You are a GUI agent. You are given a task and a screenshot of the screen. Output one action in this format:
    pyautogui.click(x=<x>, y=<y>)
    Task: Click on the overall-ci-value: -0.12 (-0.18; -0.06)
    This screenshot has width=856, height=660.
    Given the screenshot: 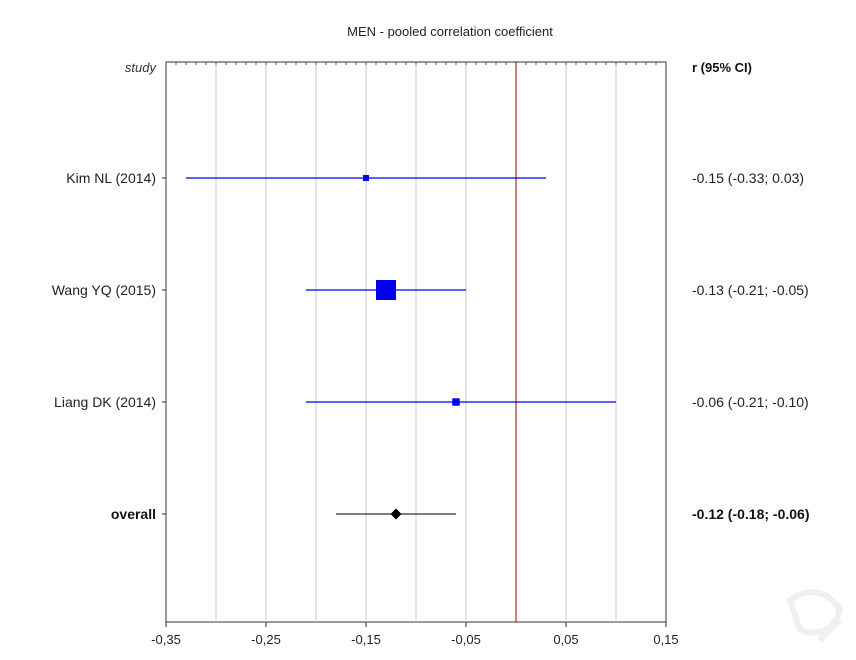 What is the action you would take?
    pyautogui.click(x=751, y=514)
    